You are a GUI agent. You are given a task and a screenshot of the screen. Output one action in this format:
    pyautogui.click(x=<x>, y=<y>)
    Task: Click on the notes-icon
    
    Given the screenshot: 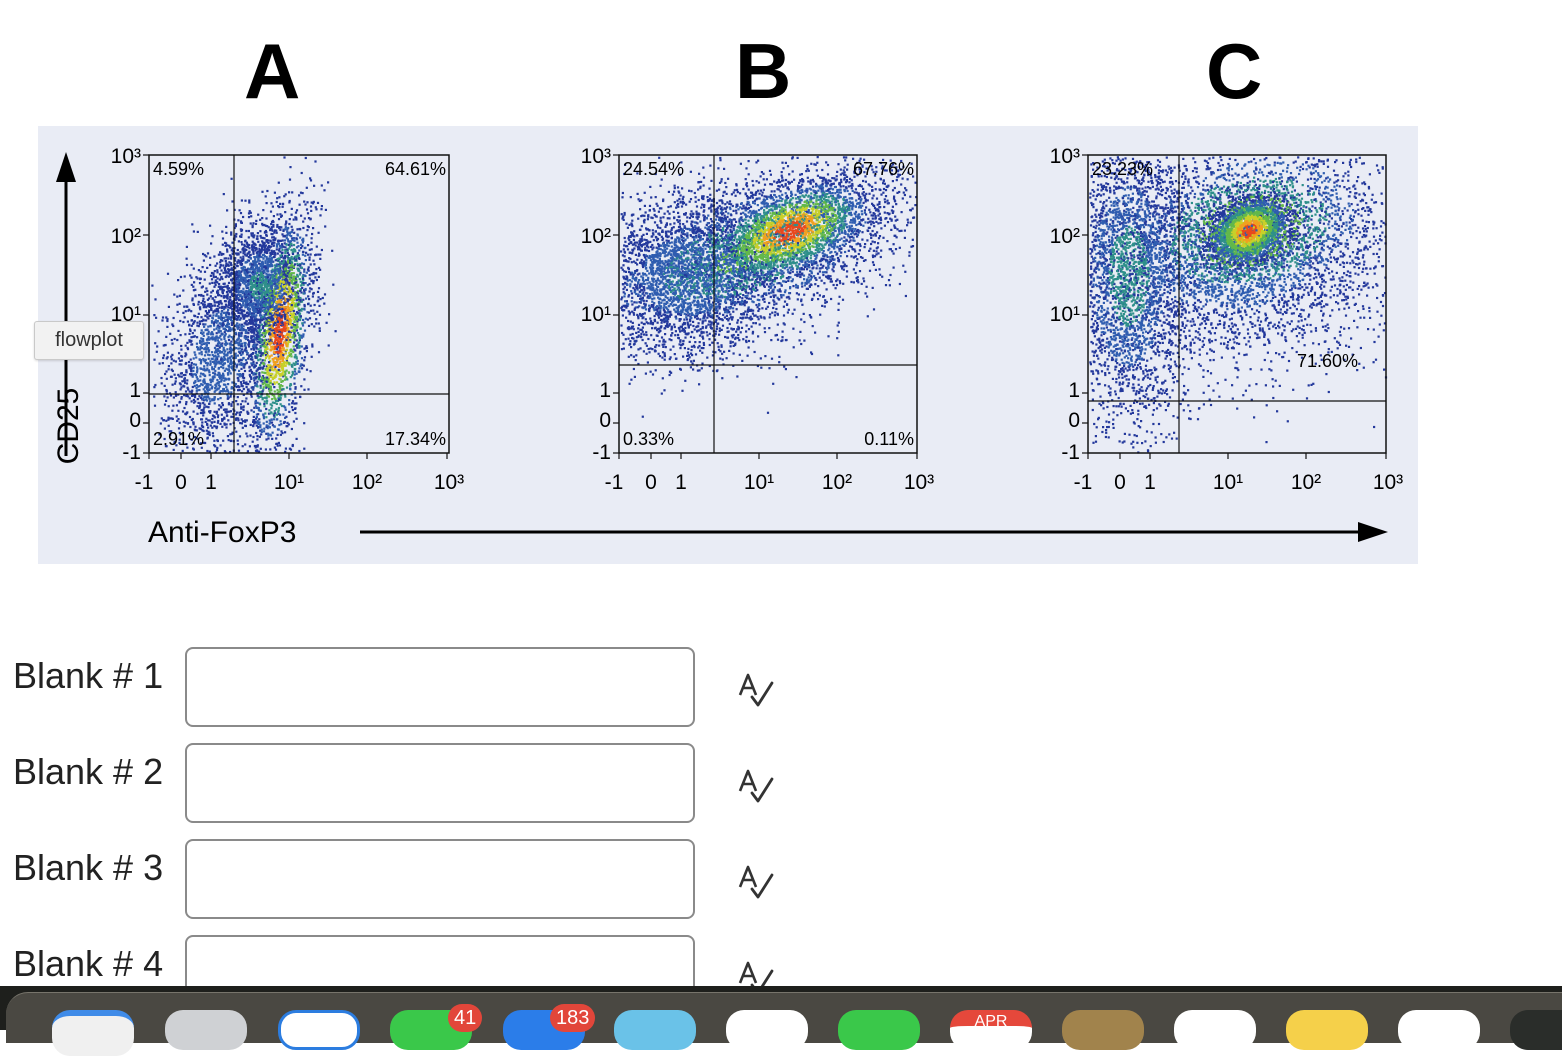 What is the action you would take?
    pyautogui.click(x=1327, y=1030)
    